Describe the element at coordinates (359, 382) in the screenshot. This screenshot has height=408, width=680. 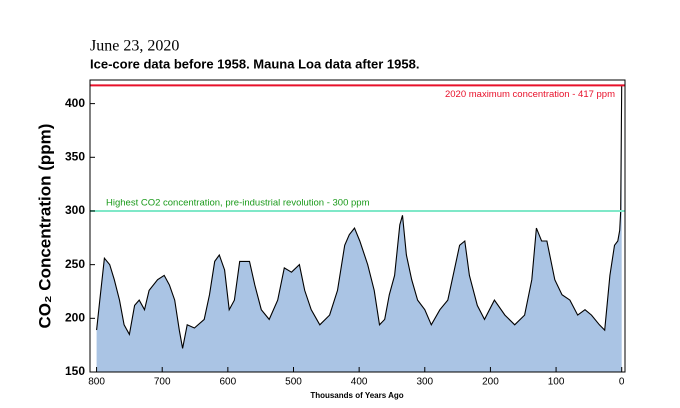
I see `x-tick-label: 400` at that location.